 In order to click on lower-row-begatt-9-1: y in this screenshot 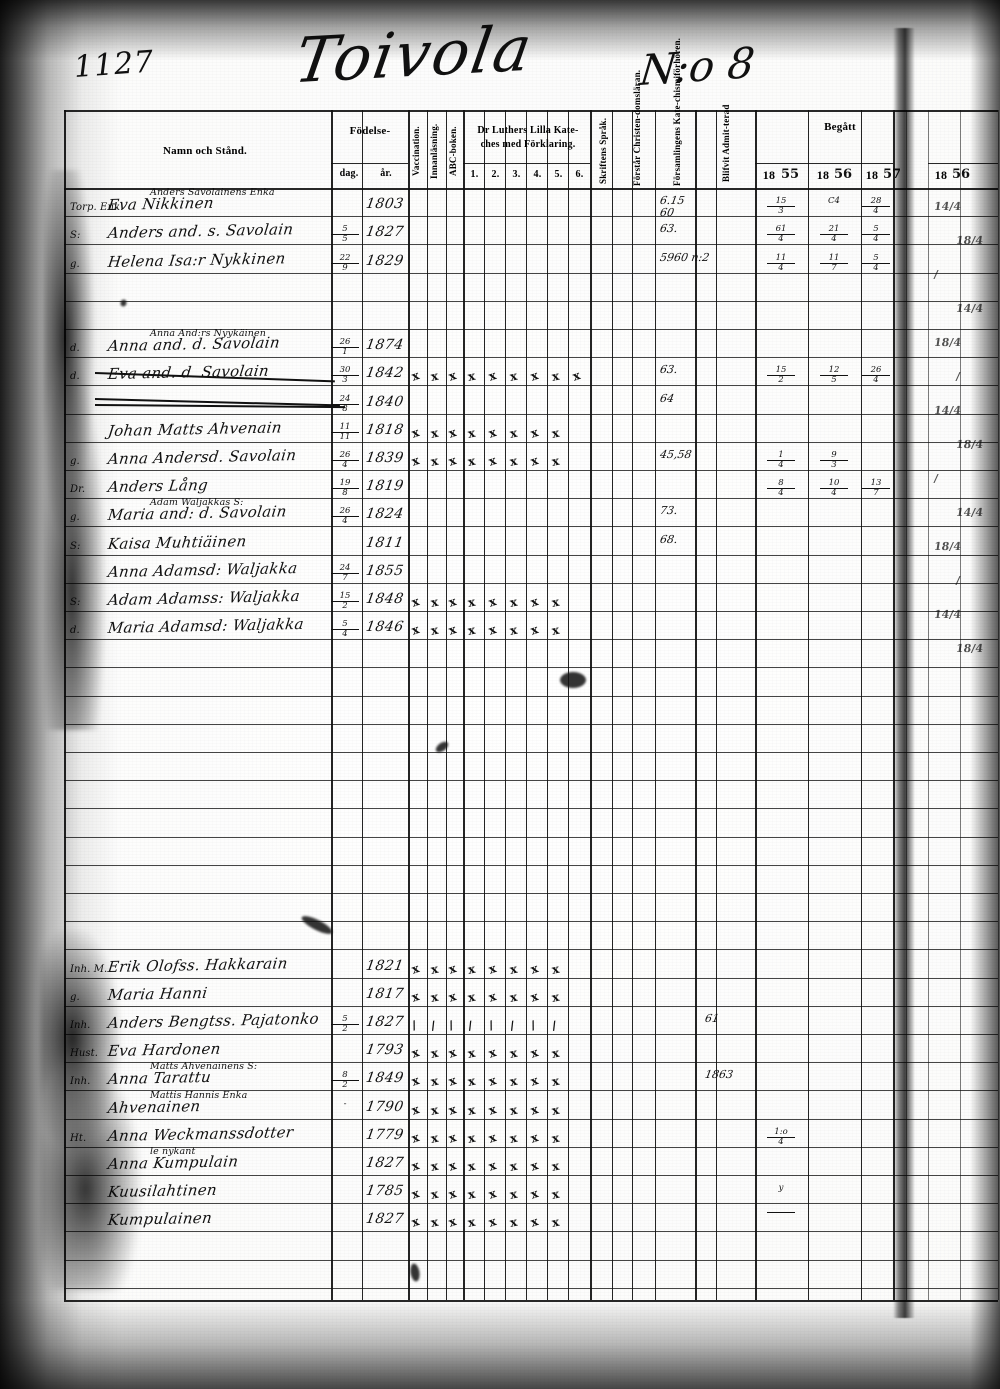, I will do `click(781, 1188)`.